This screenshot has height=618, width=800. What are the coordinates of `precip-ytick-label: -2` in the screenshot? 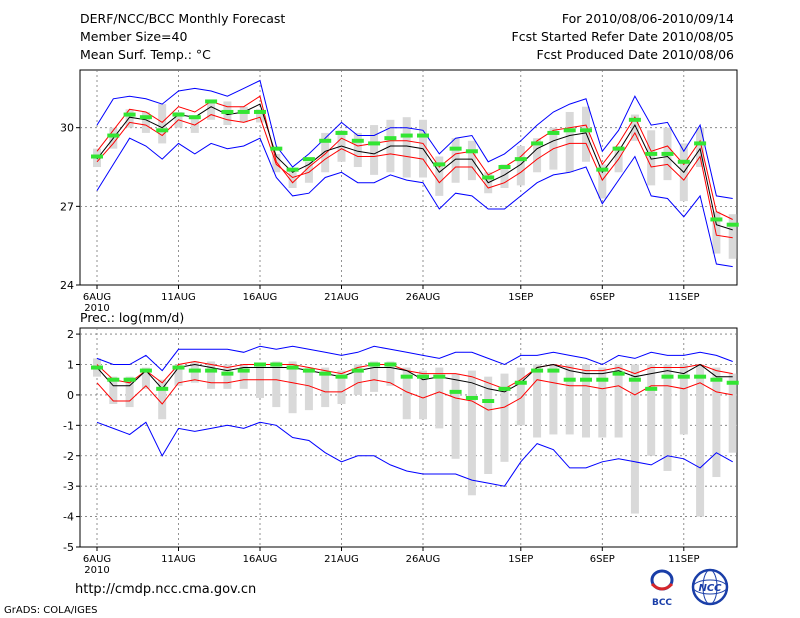 It's located at (68, 456).